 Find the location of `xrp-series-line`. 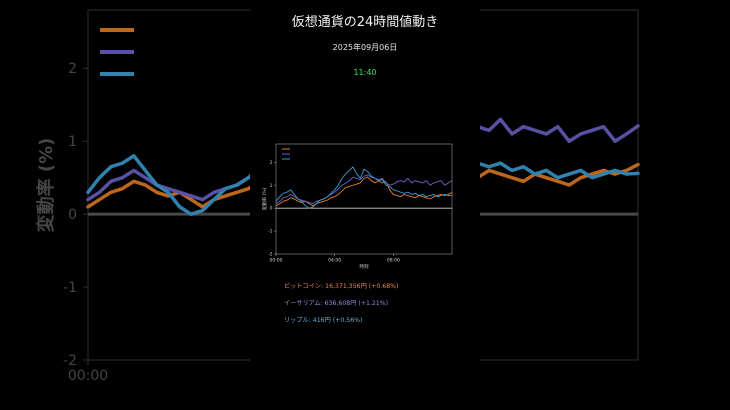

xrp-series-line is located at coordinates (364, 187).